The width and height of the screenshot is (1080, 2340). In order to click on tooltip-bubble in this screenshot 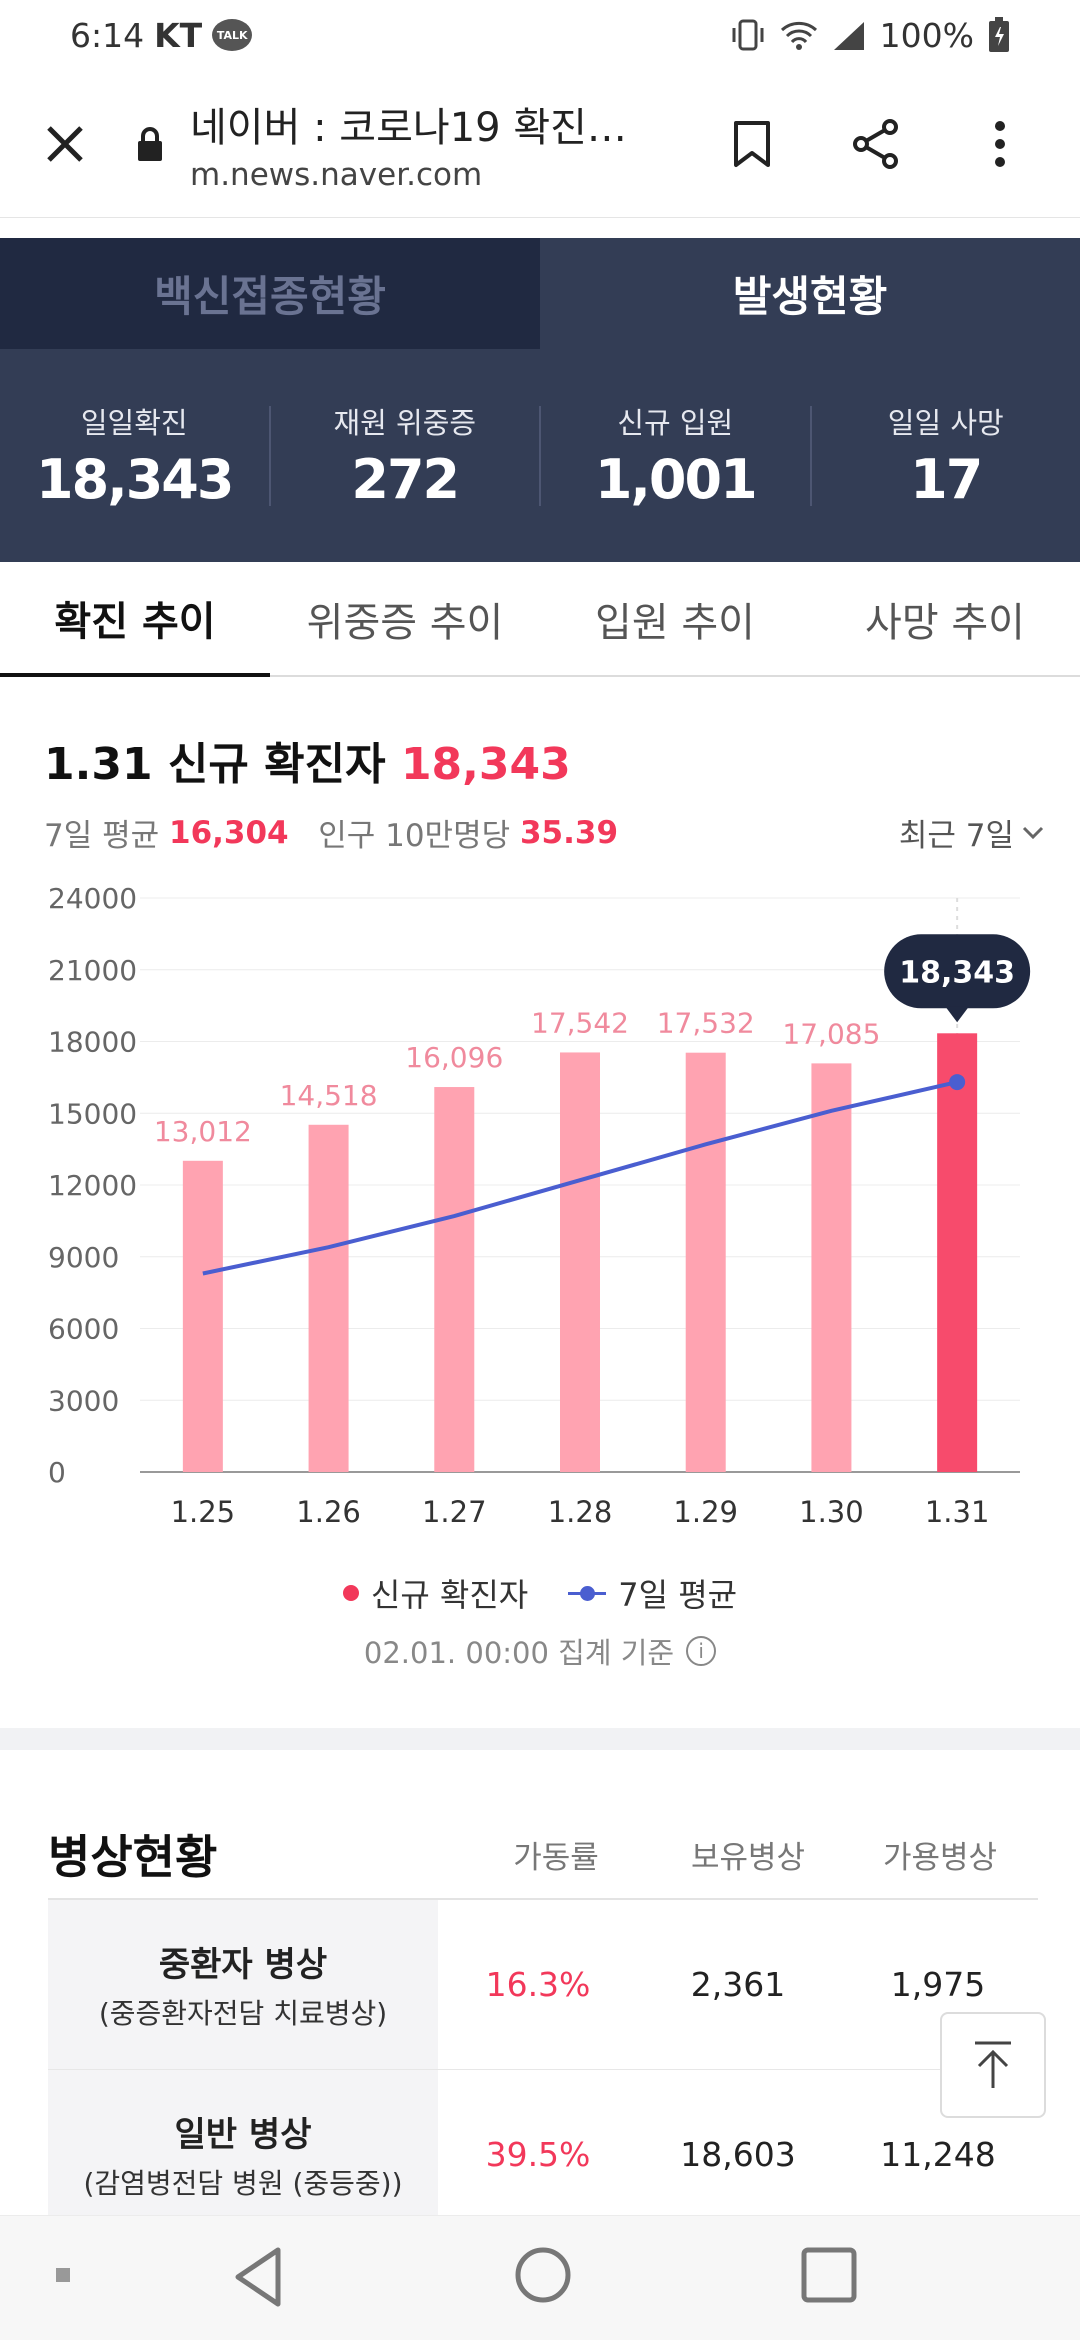, I will do `click(957, 971)`.